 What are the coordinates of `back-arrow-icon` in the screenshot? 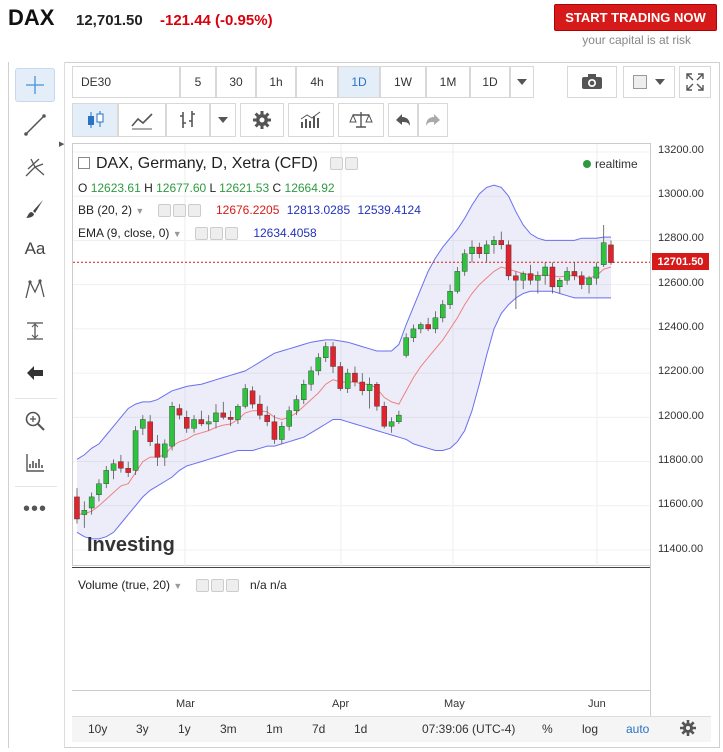 It's located at (35, 373).